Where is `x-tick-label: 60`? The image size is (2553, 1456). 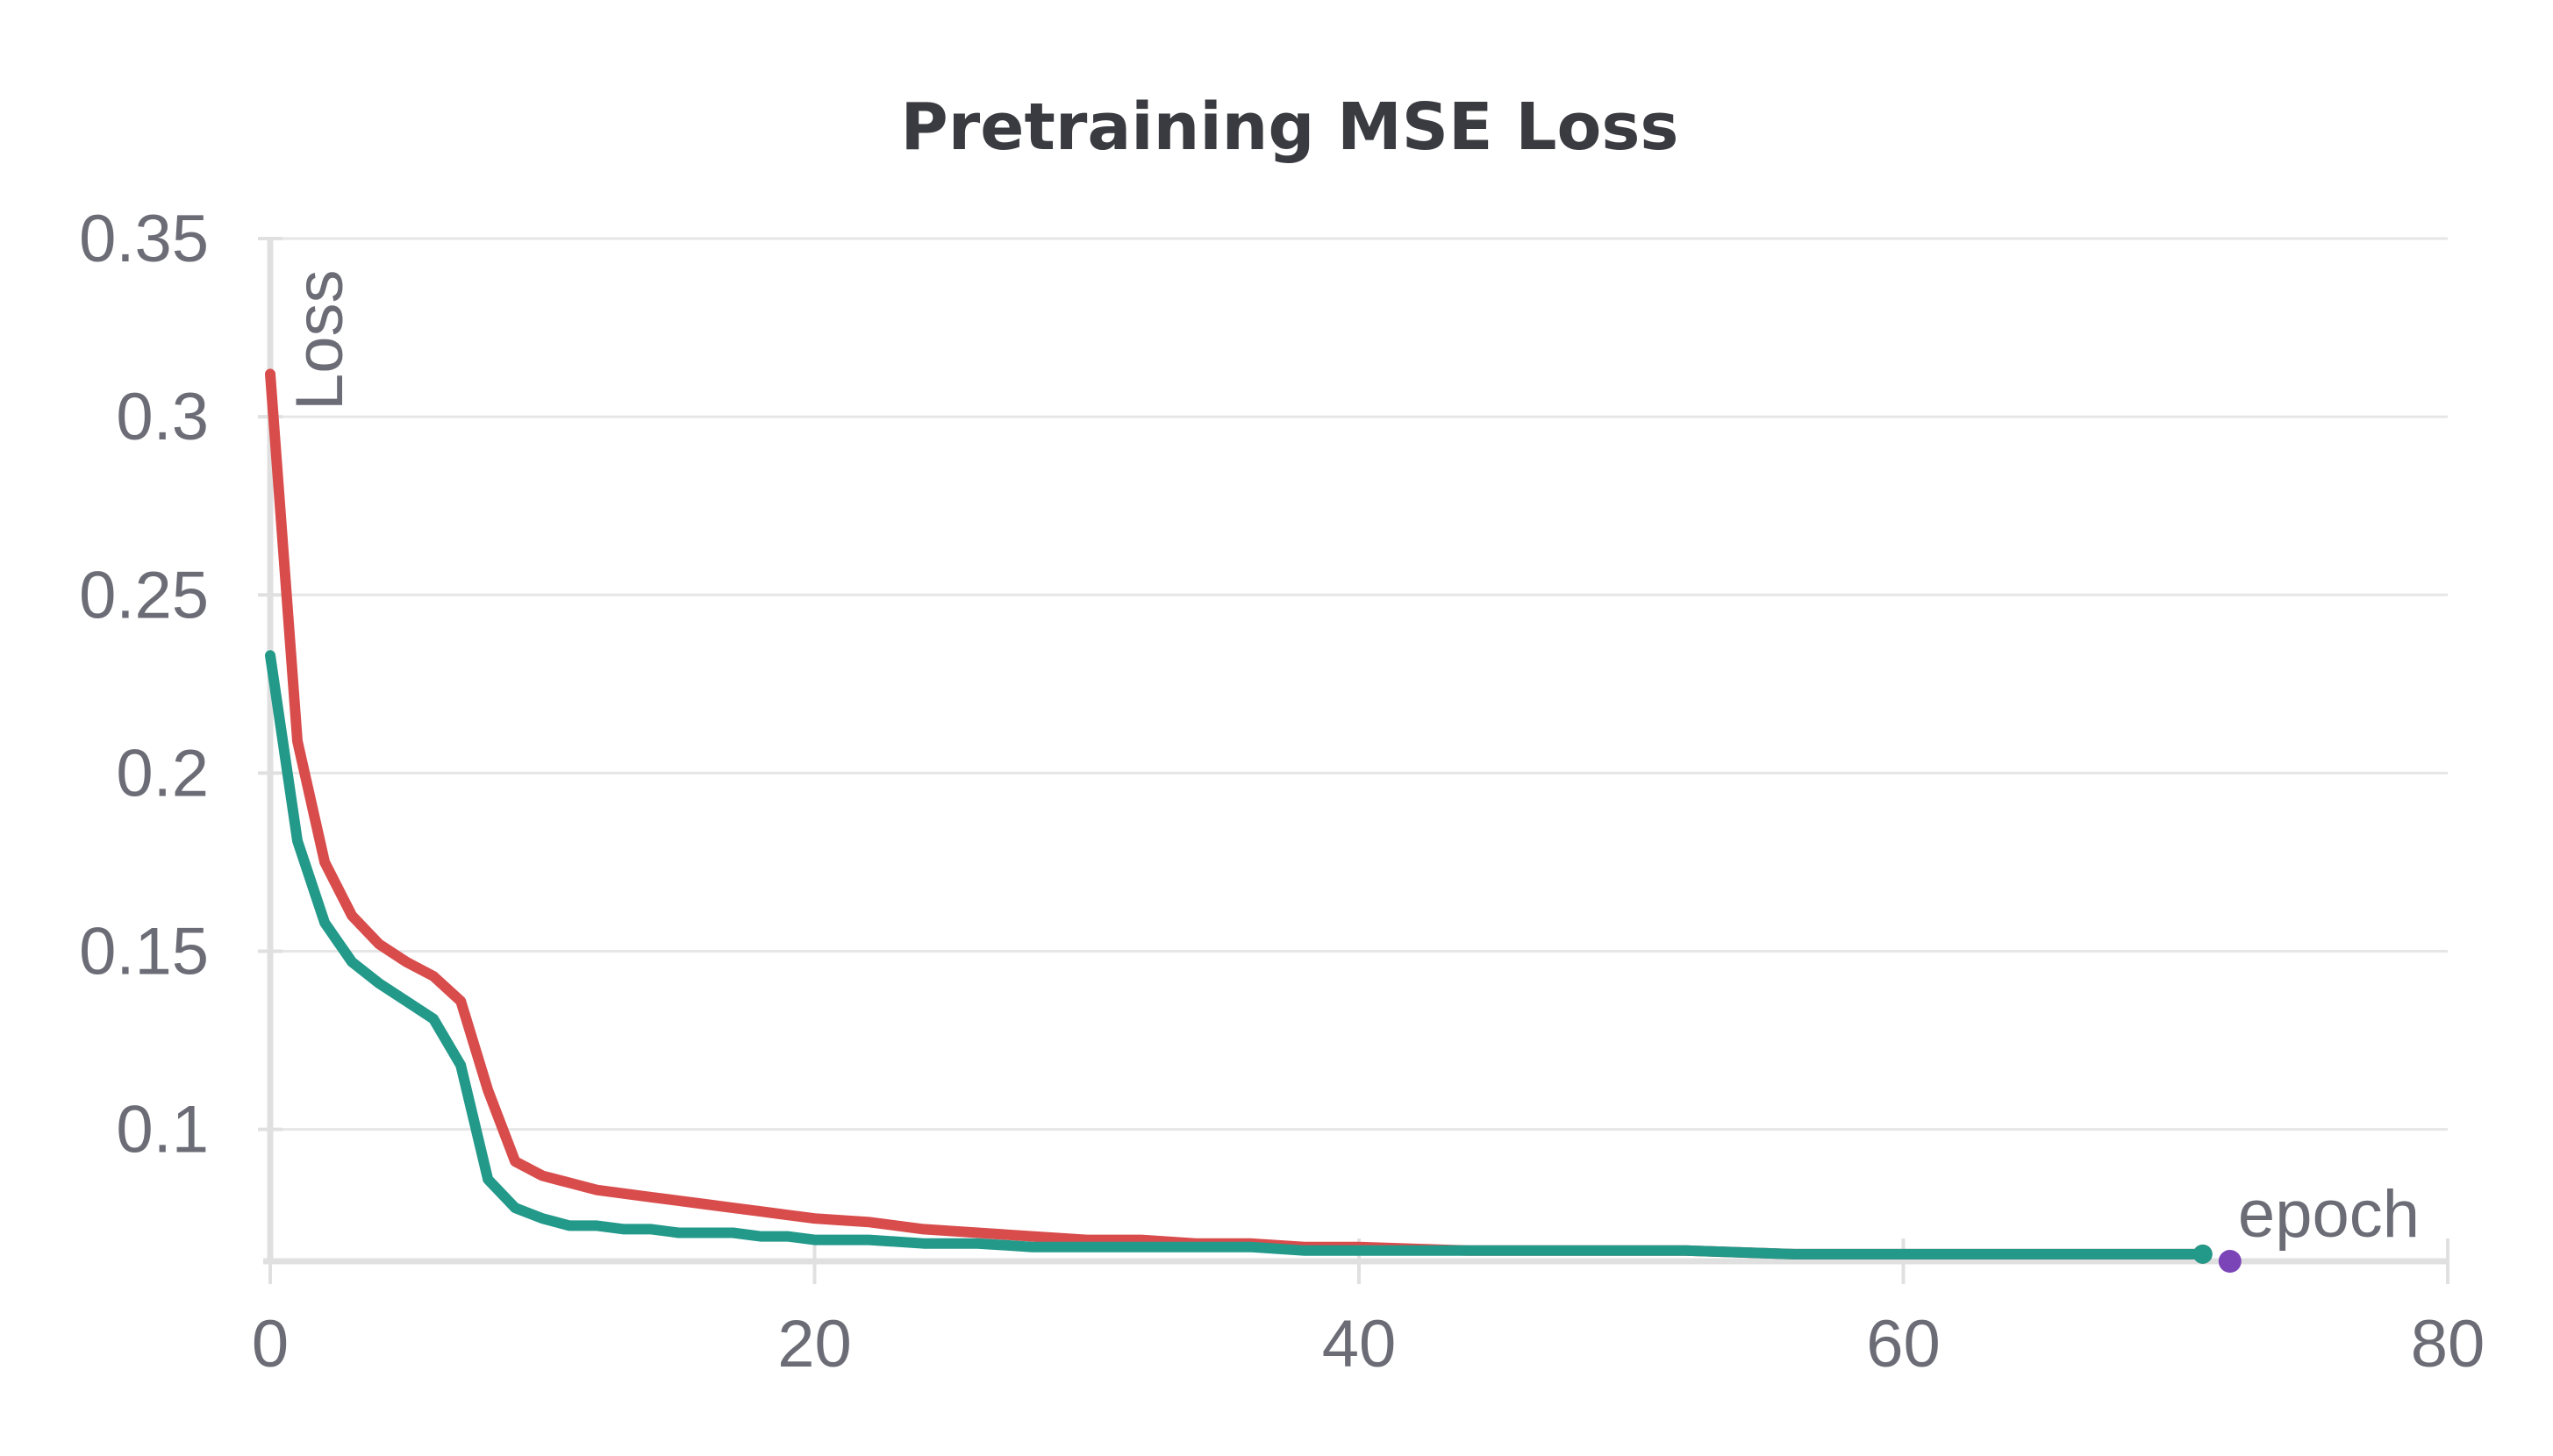
x-tick-label: 60 is located at coordinates (1903, 1344).